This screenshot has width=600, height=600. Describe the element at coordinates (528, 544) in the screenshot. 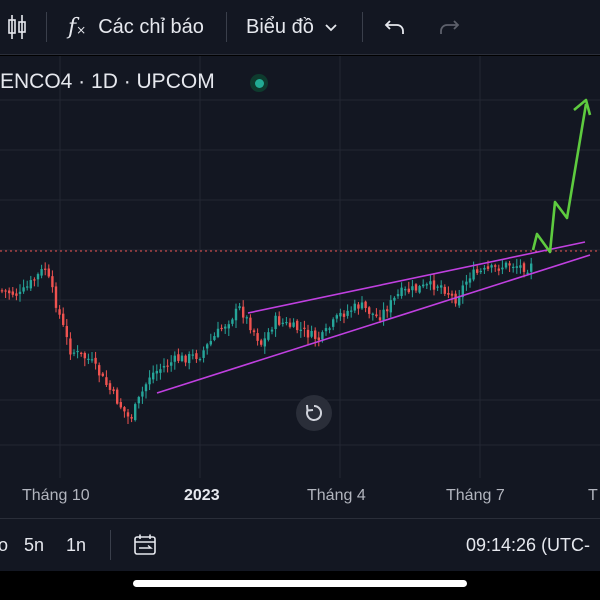

I see `clock-timezone: 09:14:26 (UTC-` at that location.